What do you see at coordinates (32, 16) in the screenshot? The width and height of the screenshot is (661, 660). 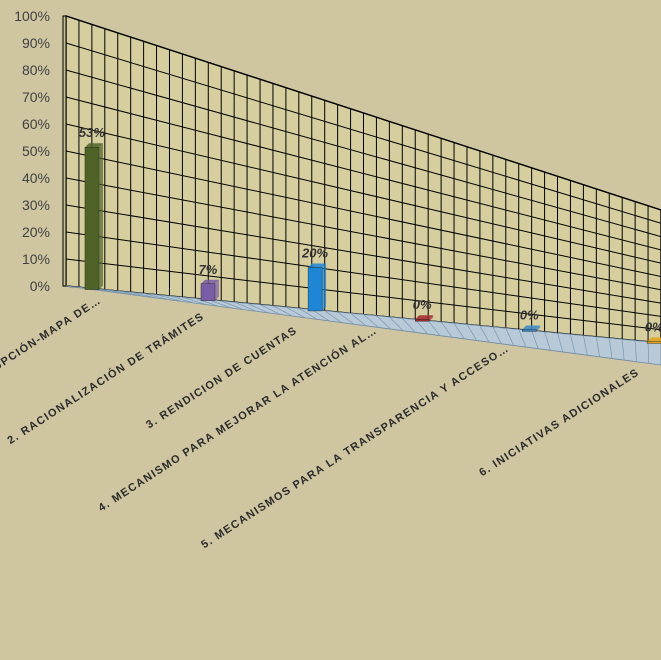 I see `y-tick-label: 100%` at bounding box center [32, 16].